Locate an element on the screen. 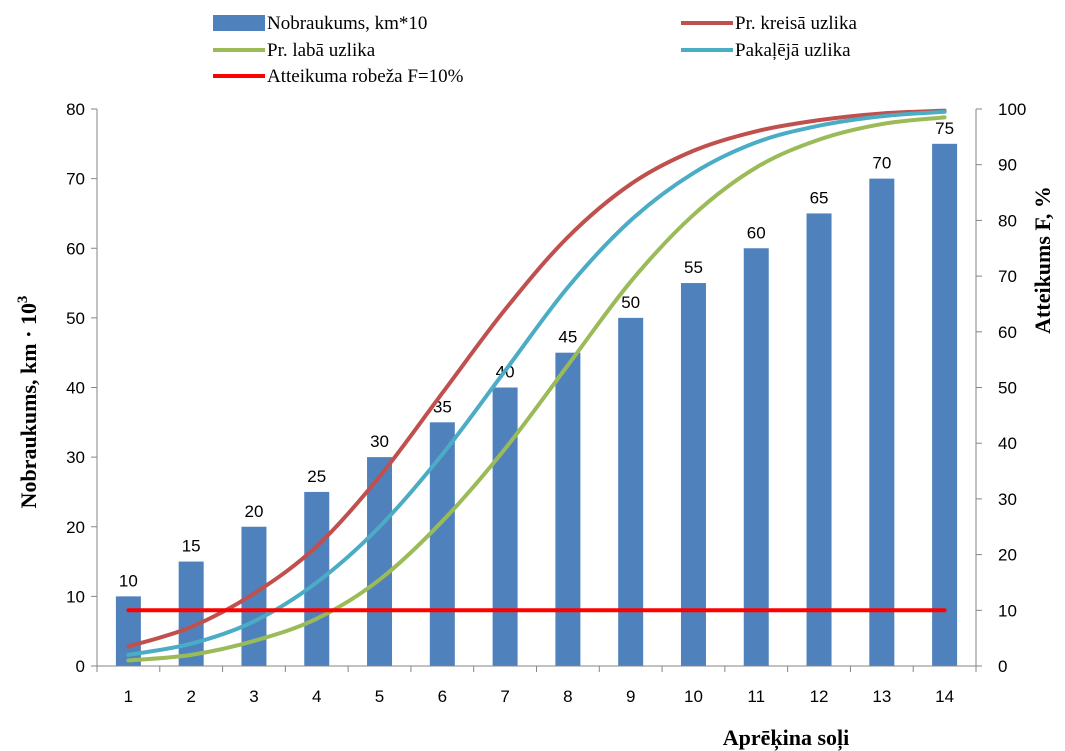  x-tick-label: 4 is located at coordinates (316, 696).